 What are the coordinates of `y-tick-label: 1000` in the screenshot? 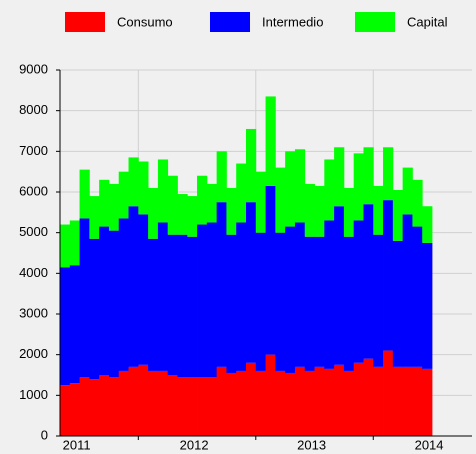 It's located at (33, 394).